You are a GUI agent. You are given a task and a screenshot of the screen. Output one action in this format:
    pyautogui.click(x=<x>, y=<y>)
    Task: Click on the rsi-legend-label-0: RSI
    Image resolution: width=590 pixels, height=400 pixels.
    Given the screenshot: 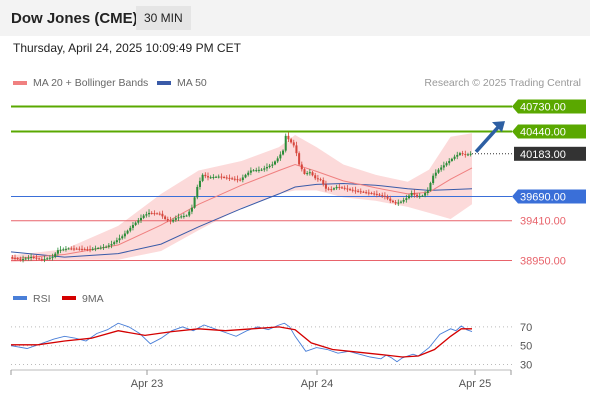 What is the action you would take?
    pyautogui.click(x=42, y=299)
    